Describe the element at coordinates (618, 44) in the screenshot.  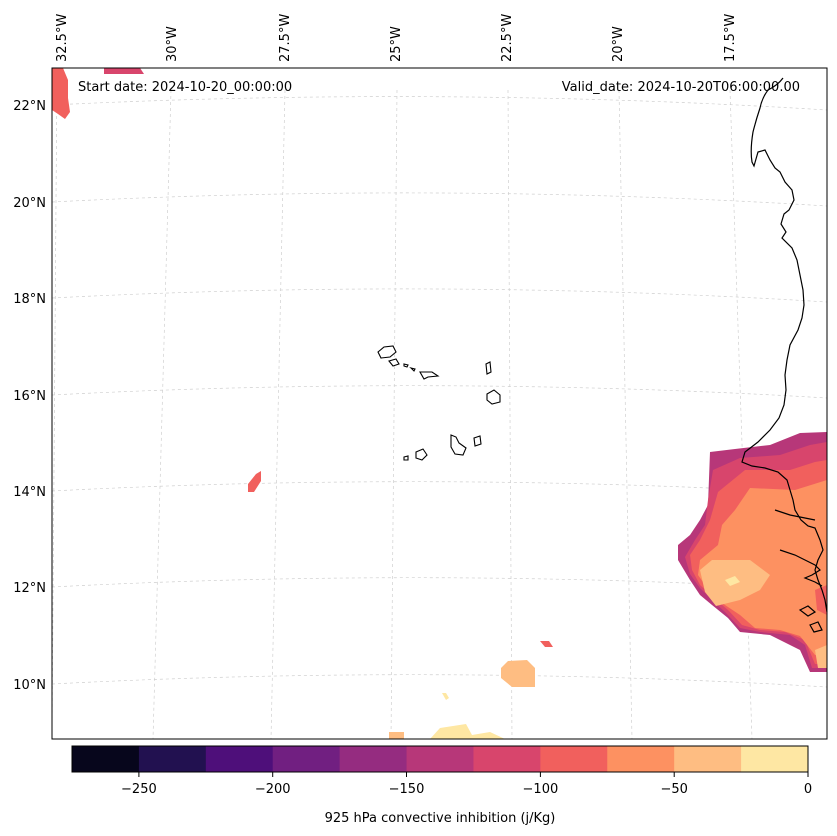
I see `lon-tick-label: 20°W` at that location.